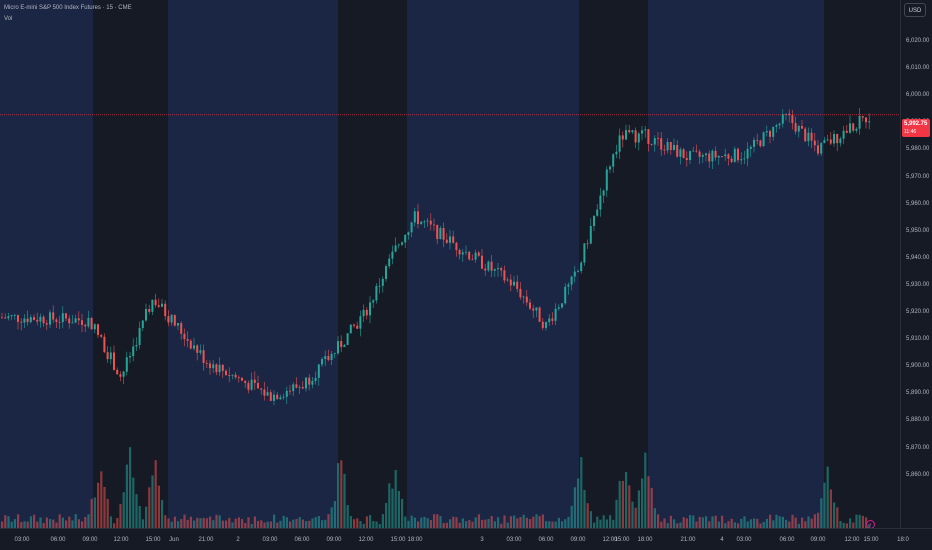  I want to click on time-tick-label: 15:00, so click(871, 540).